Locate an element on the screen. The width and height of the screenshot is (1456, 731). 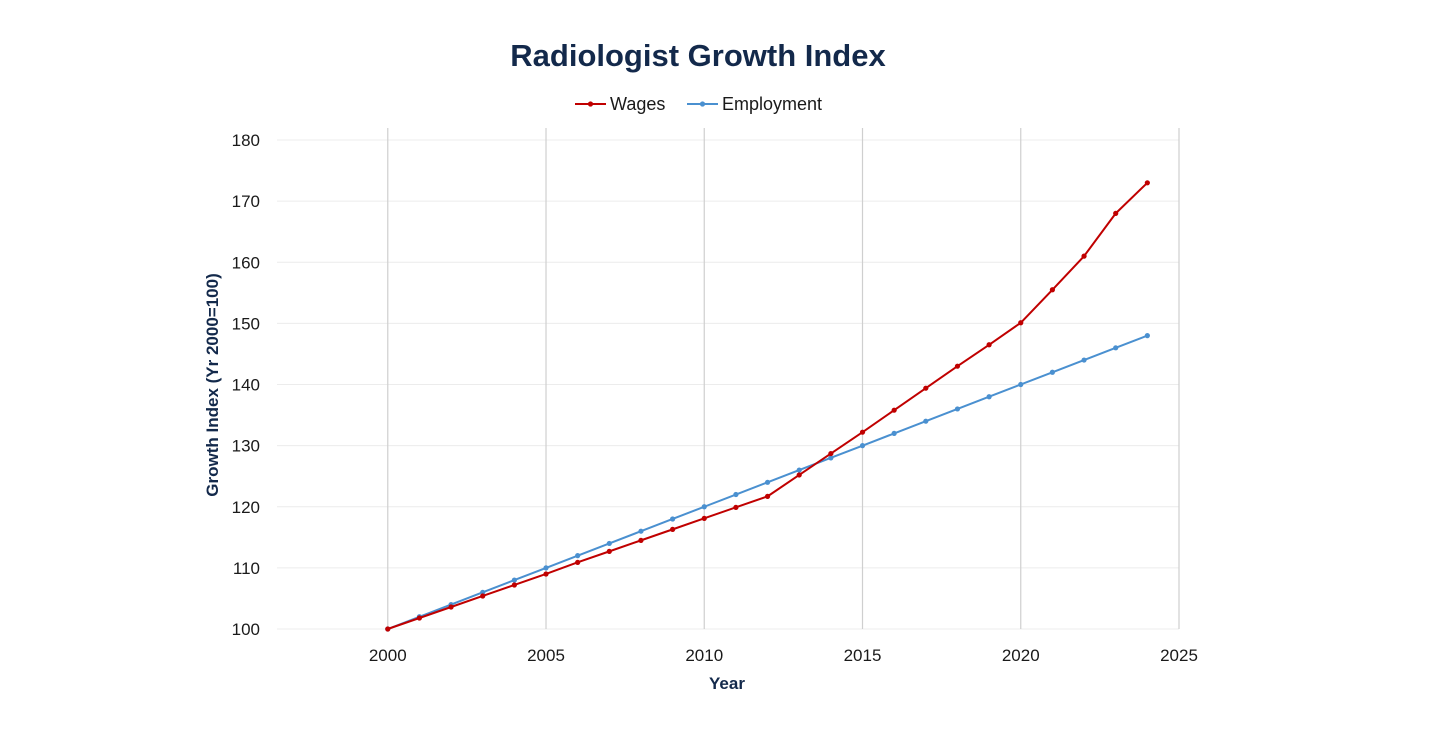
legend: Wages Employment is located at coordinates (698, 104).